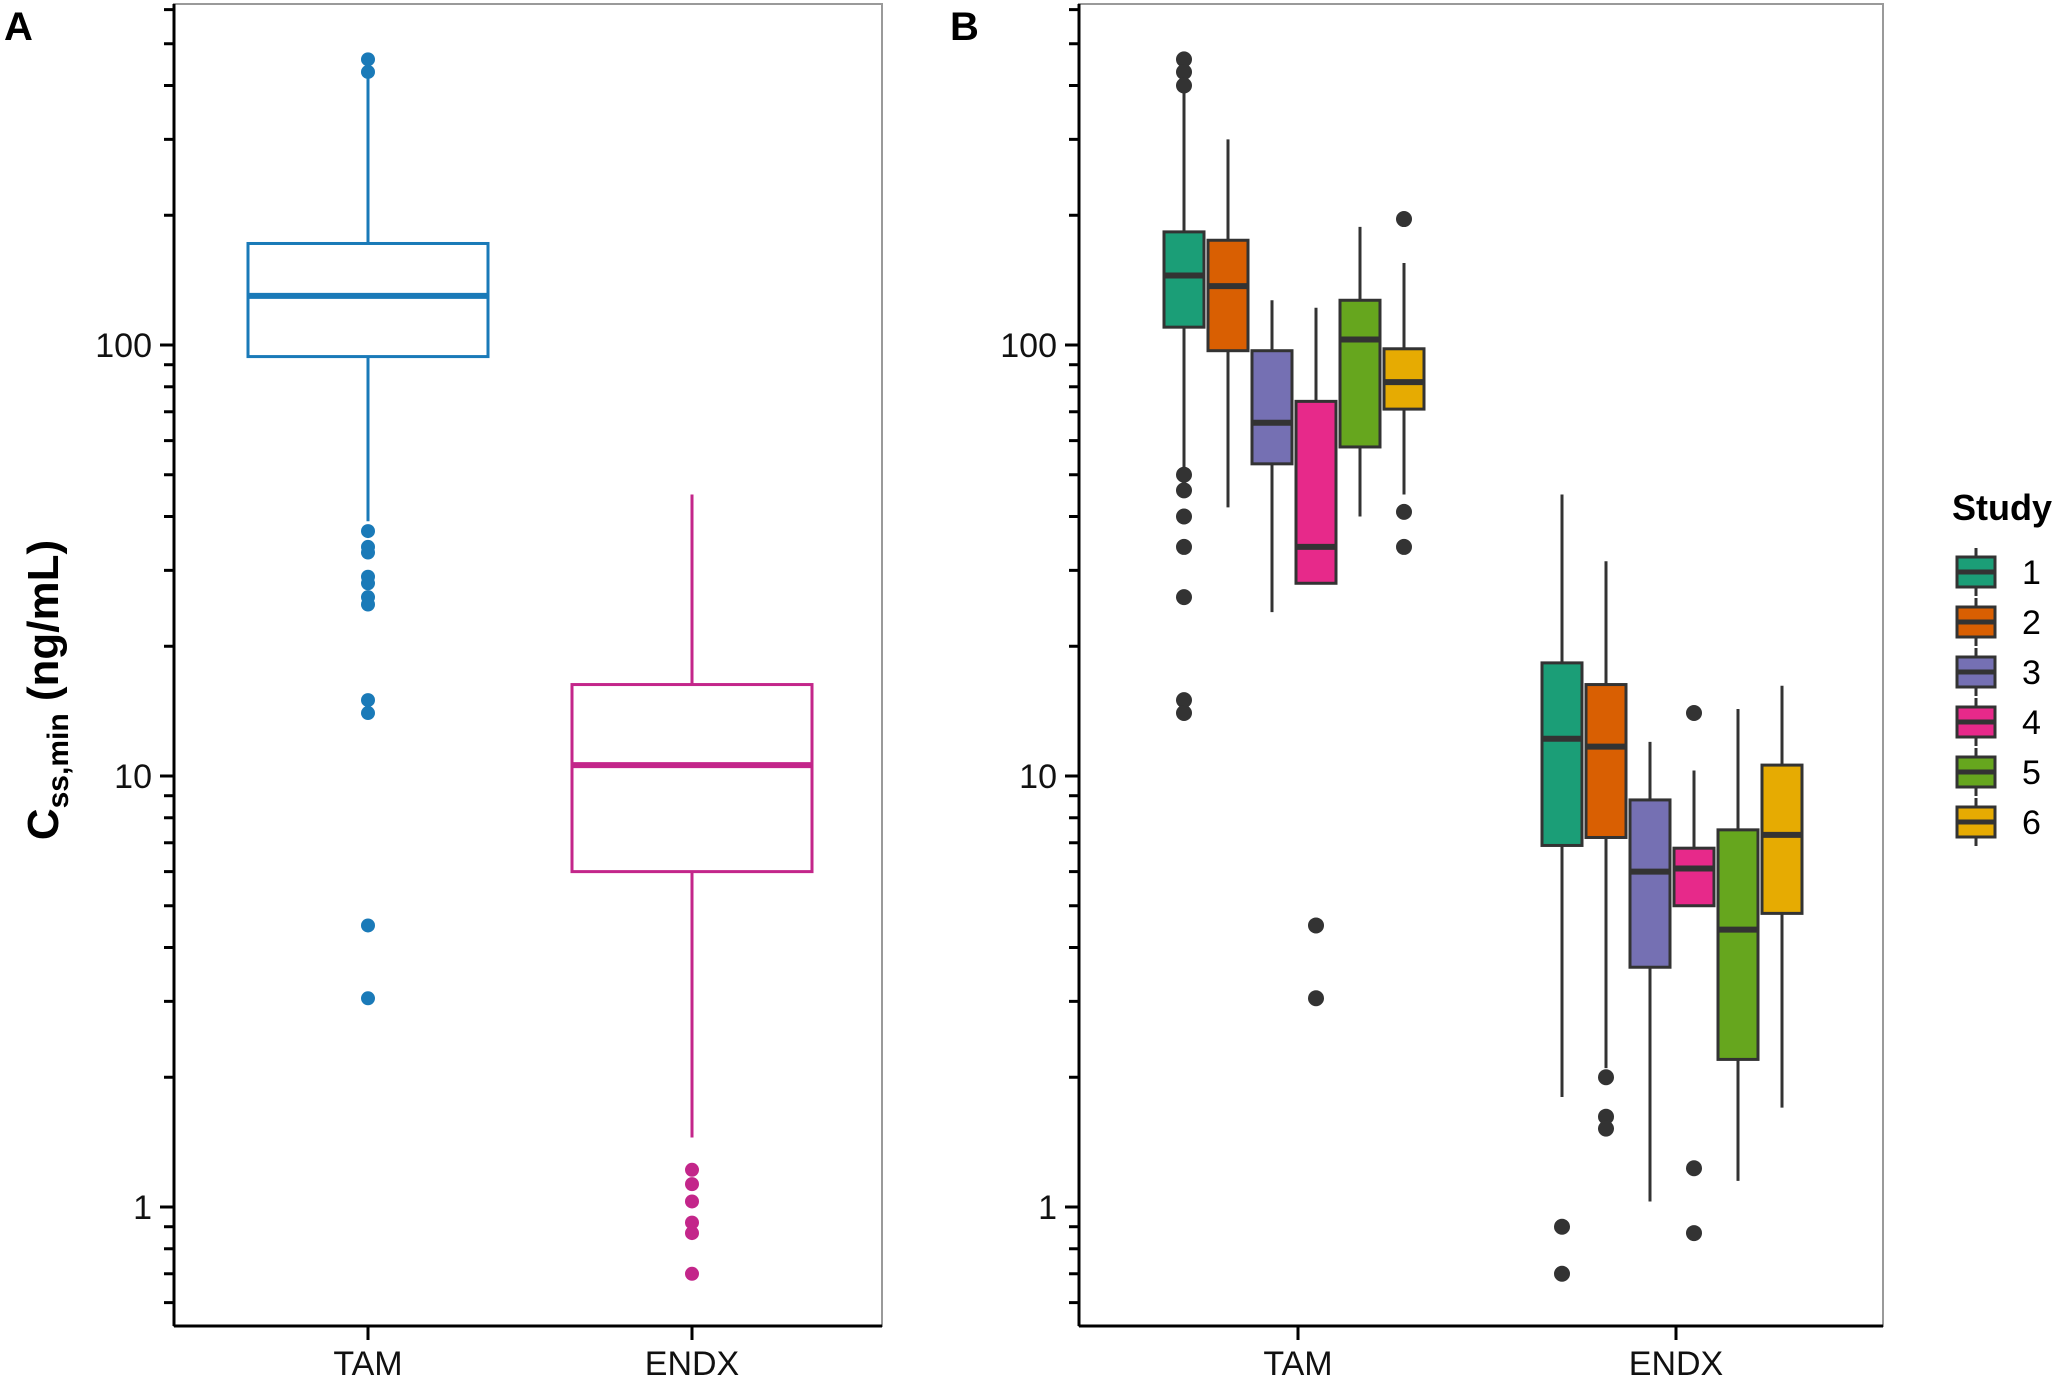 Image resolution: width=2069 pixels, height=1380 pixels. What do you see at coordinates (169, 656) in the screenshot?
I see `panel-a-minor-ticks` at bounding box center [169, 656].